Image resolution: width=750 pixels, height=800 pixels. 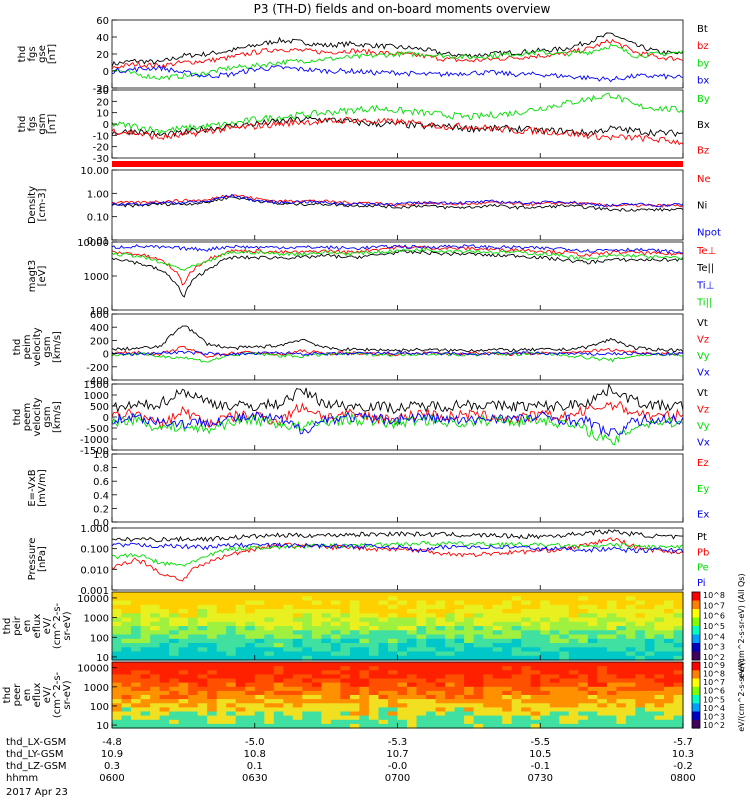 What do you see at coordinates (397, 536) in the screenshot?
I see `series-line-Pt` at bounding box center [397, 536].